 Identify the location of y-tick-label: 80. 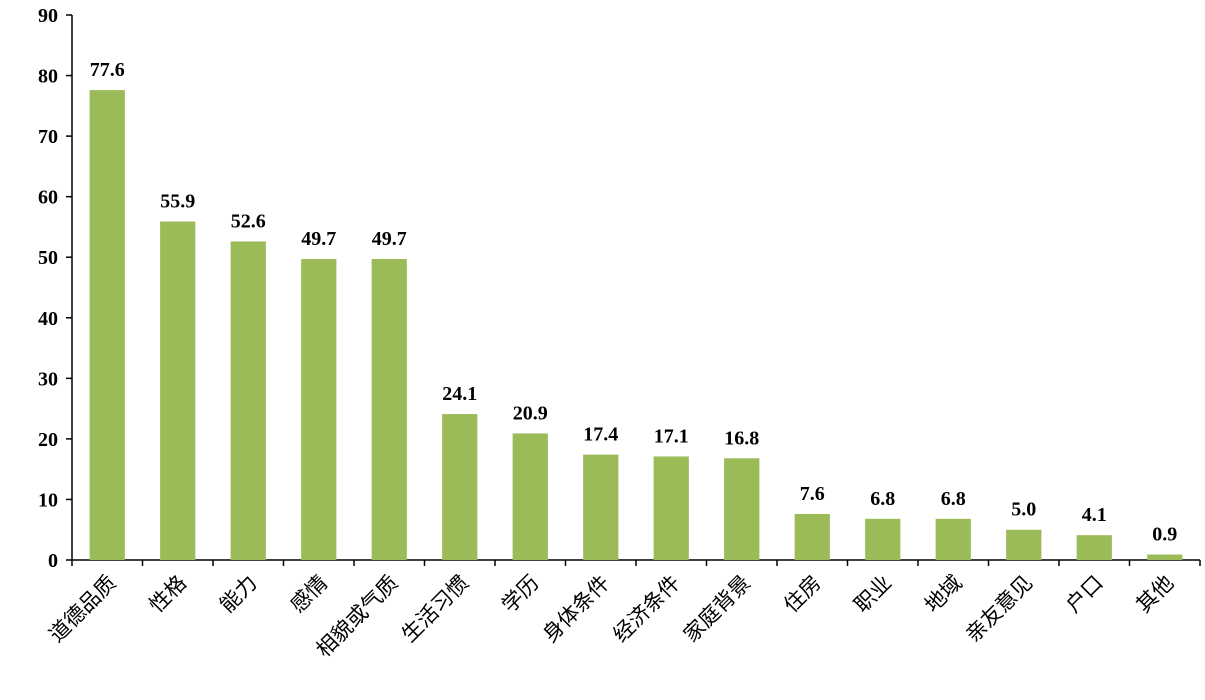
(48, 77).